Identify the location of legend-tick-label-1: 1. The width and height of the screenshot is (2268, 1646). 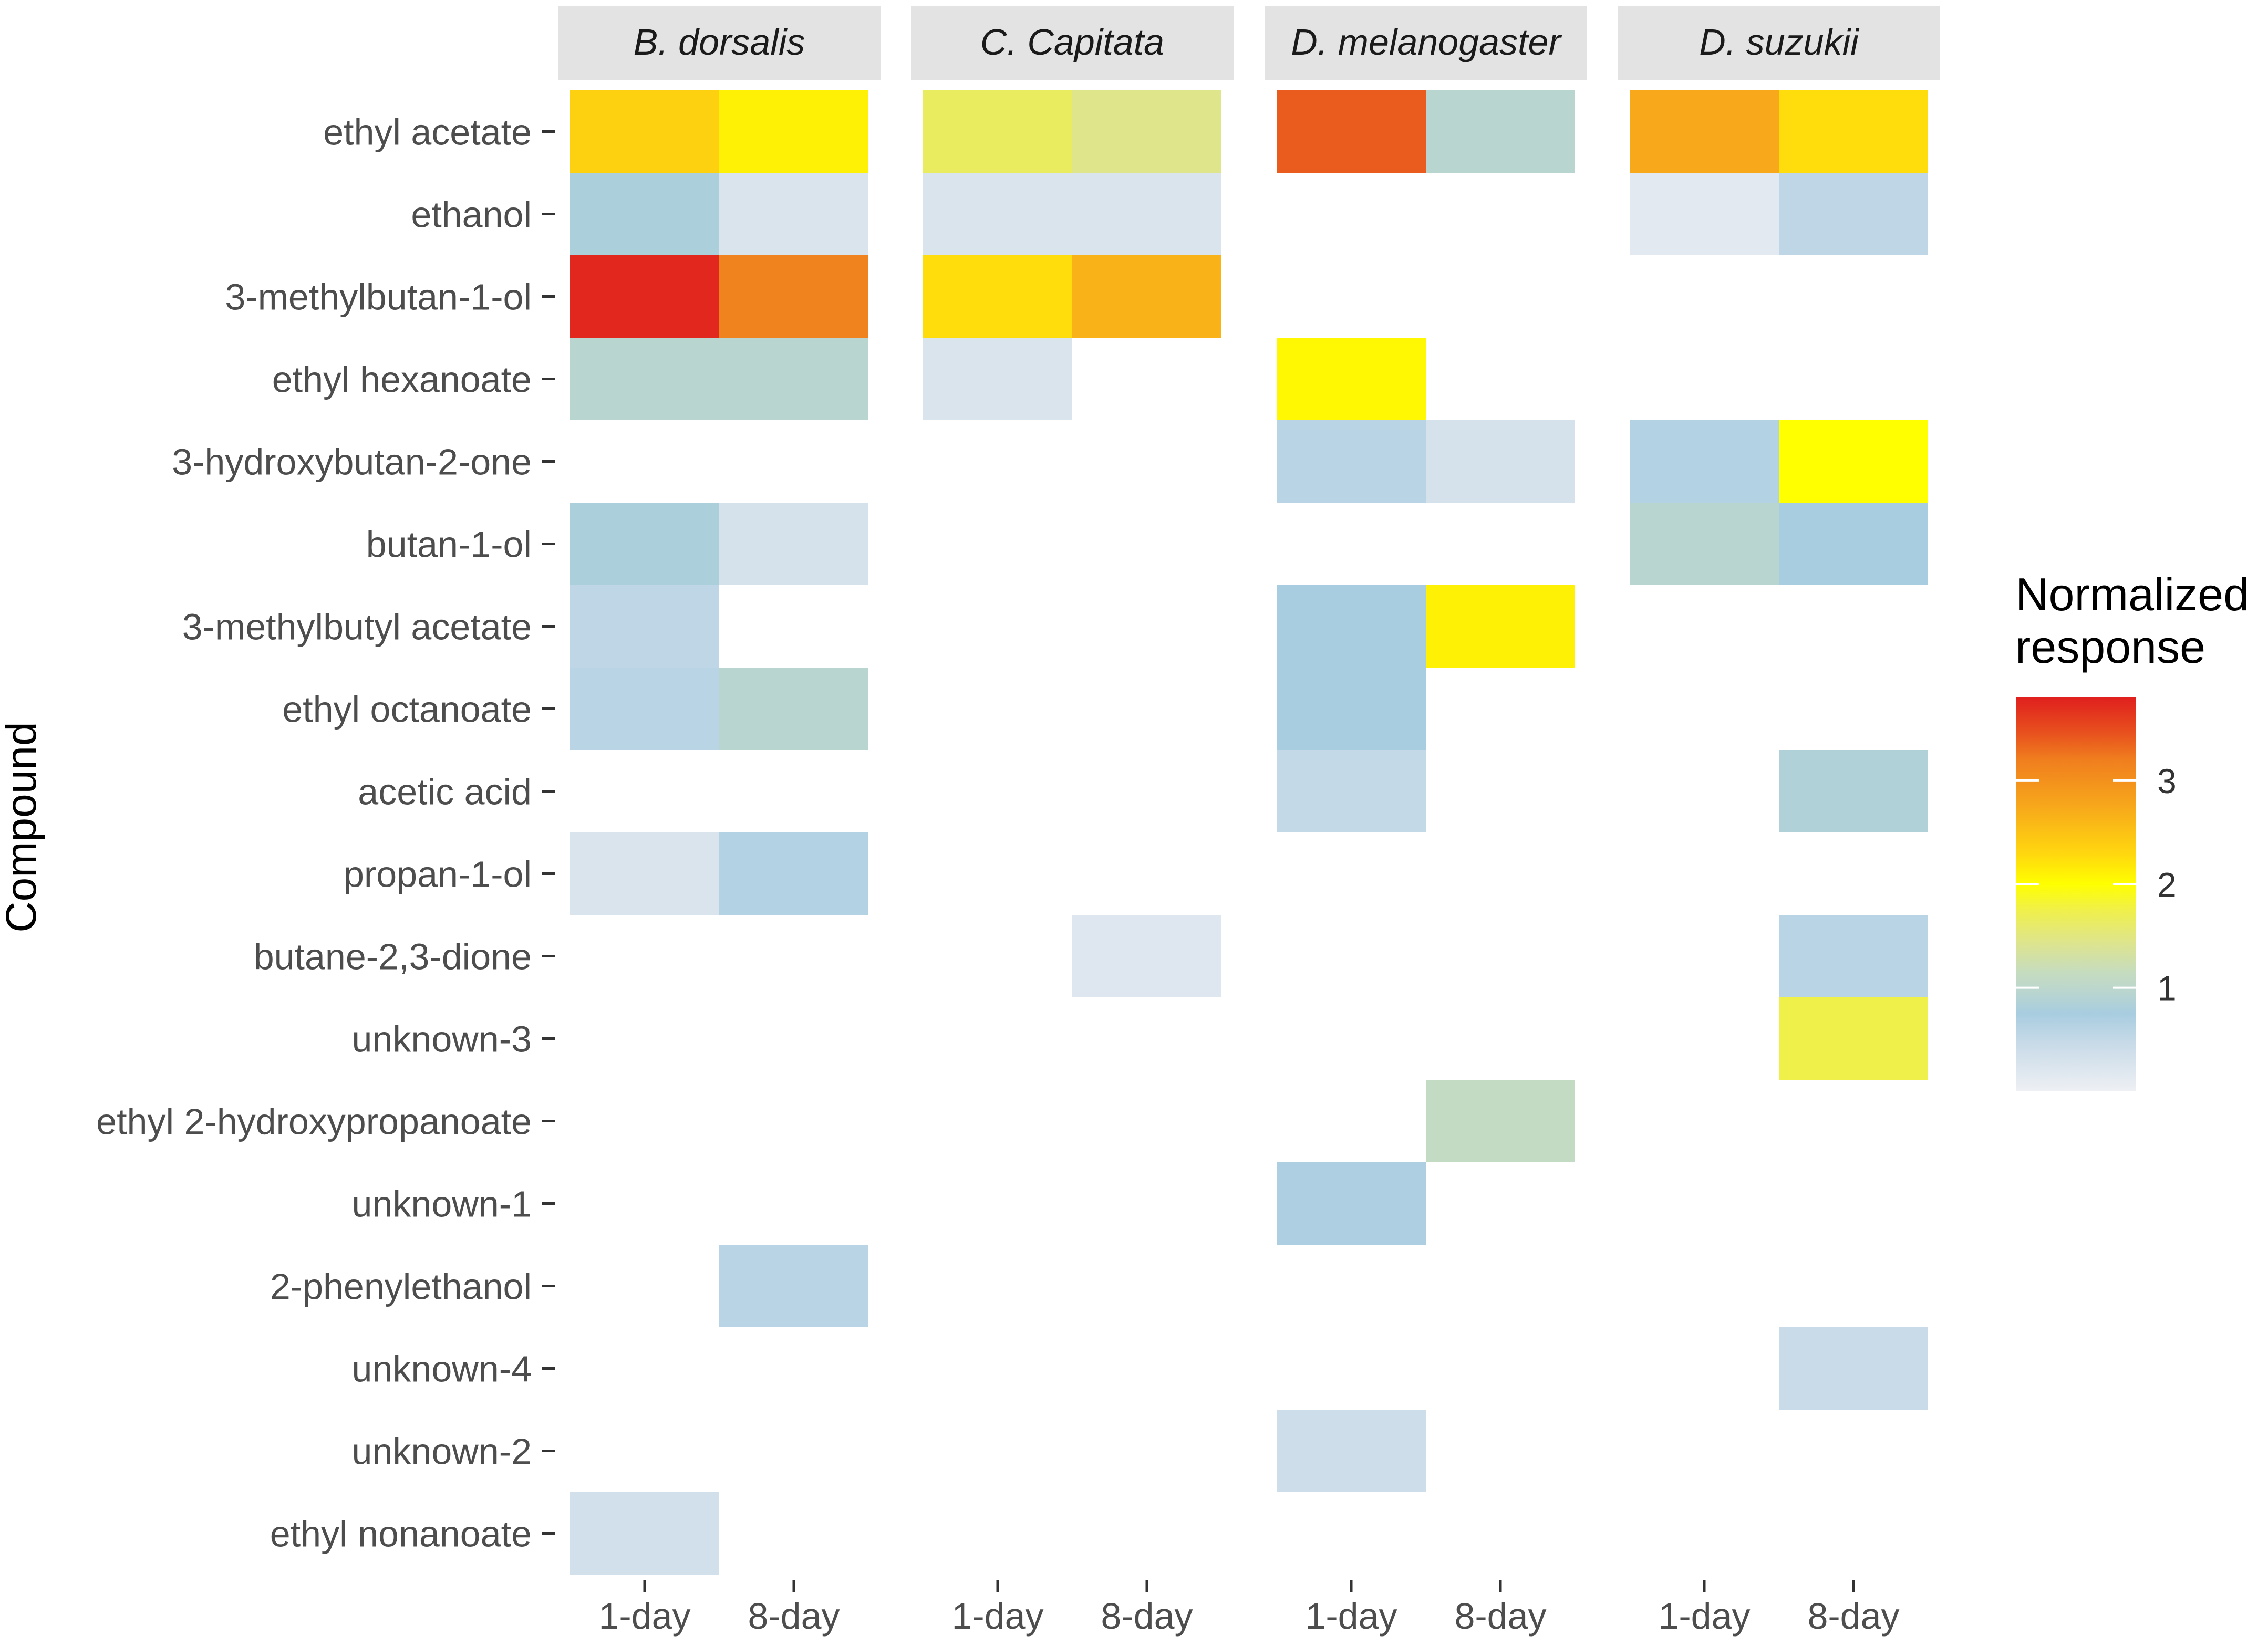
(2167, 988).